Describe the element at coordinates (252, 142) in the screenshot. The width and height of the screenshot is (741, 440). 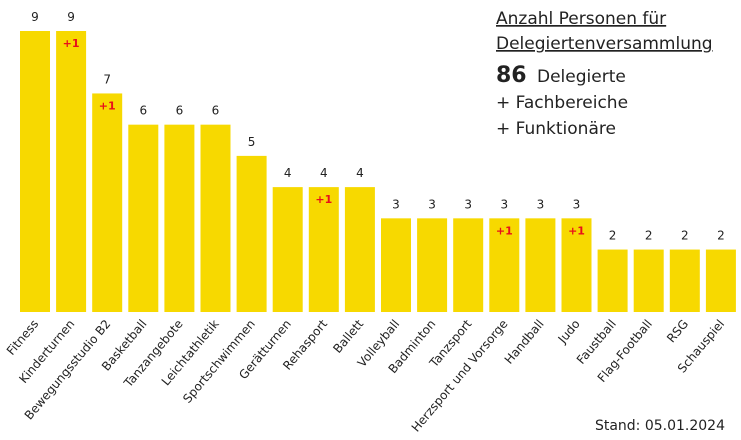
I see `value-label: 5` at that location.